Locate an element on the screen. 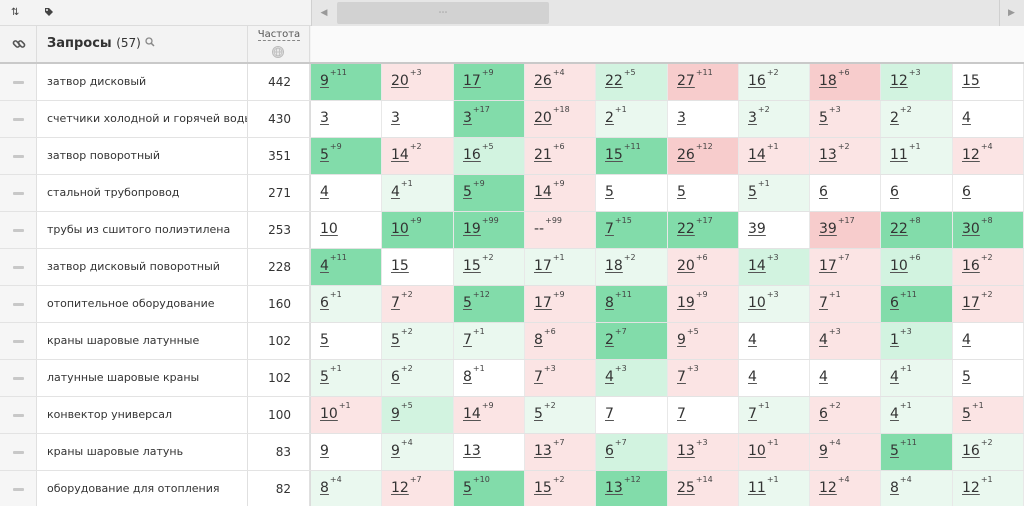 This screenshot has height=506, width=1024. position-value: 12 is located at coordinates (899, 81).